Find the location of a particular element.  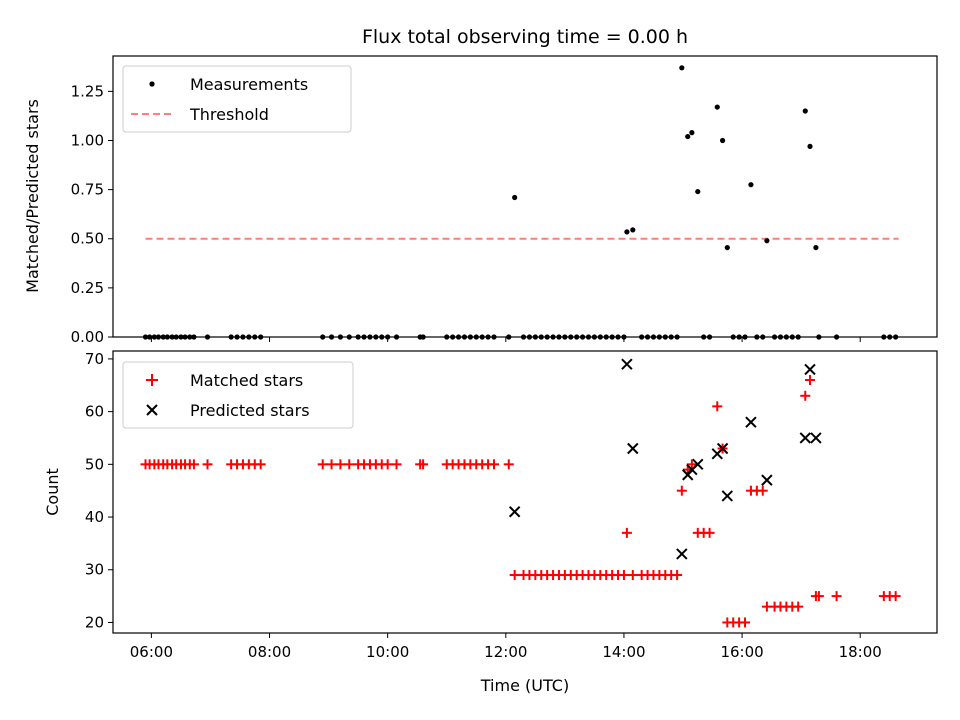

legend-measurement-marker is located at coordinates (152, 84).